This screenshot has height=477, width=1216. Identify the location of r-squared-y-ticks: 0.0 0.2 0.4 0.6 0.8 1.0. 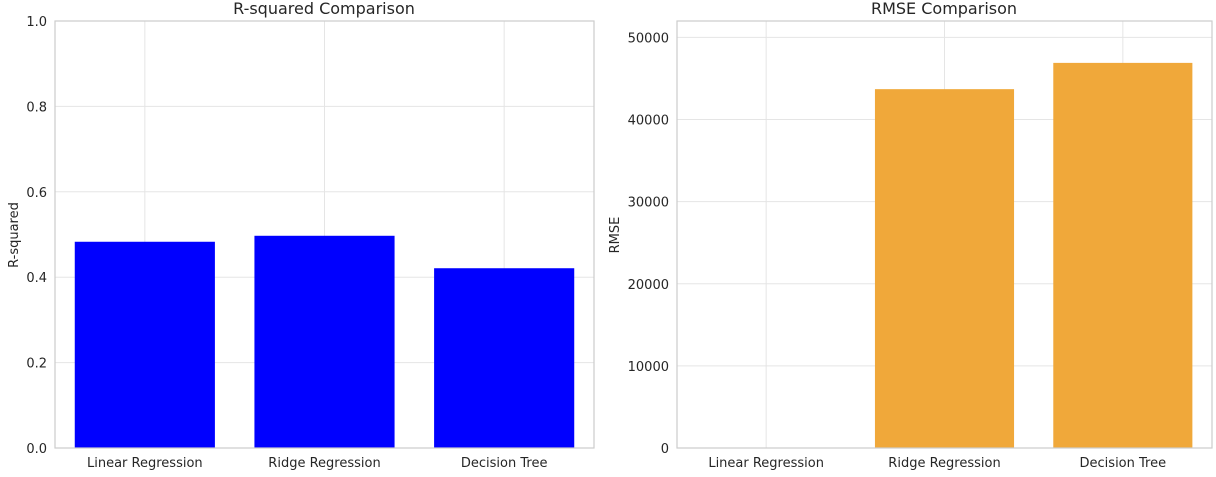
(36, 236).